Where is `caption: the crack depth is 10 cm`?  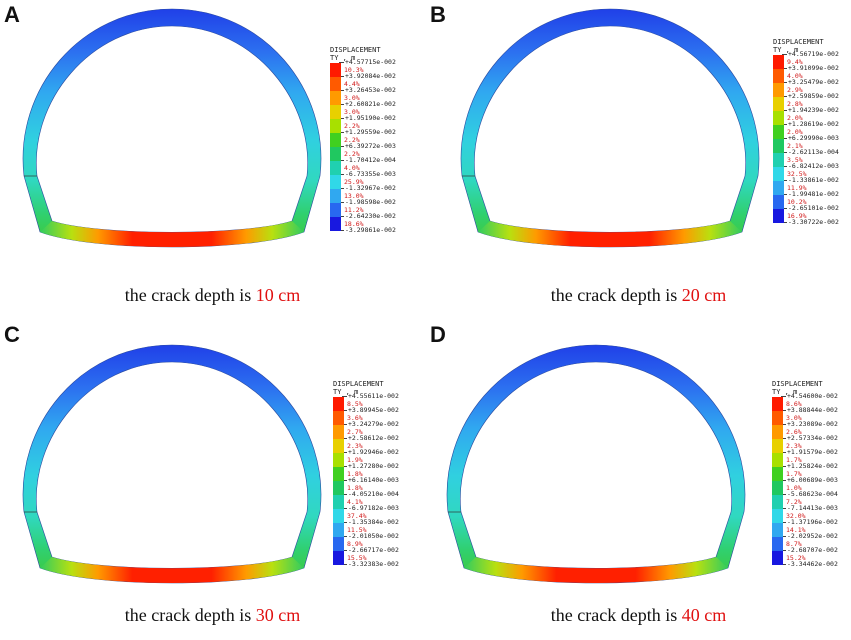 caption: the crack depth is 10 cm is located at coordinates (212, 295).